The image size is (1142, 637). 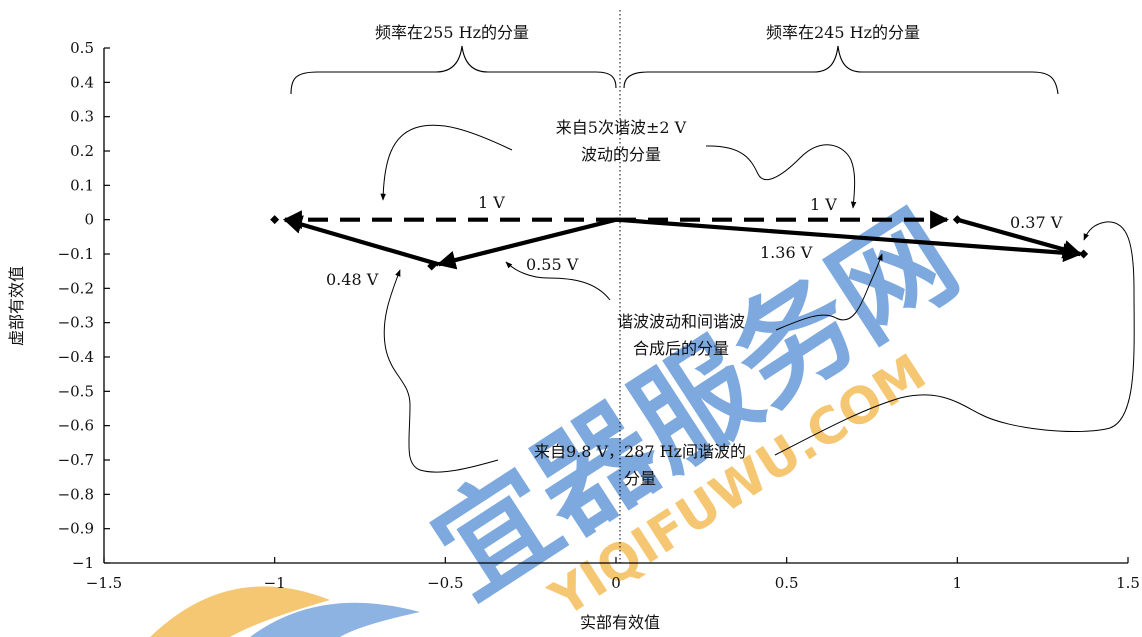 What do you see at coordinates (441, 371) in the screenshot?
I see `leader-interharmonic-left` at bounding box center [441, 371].